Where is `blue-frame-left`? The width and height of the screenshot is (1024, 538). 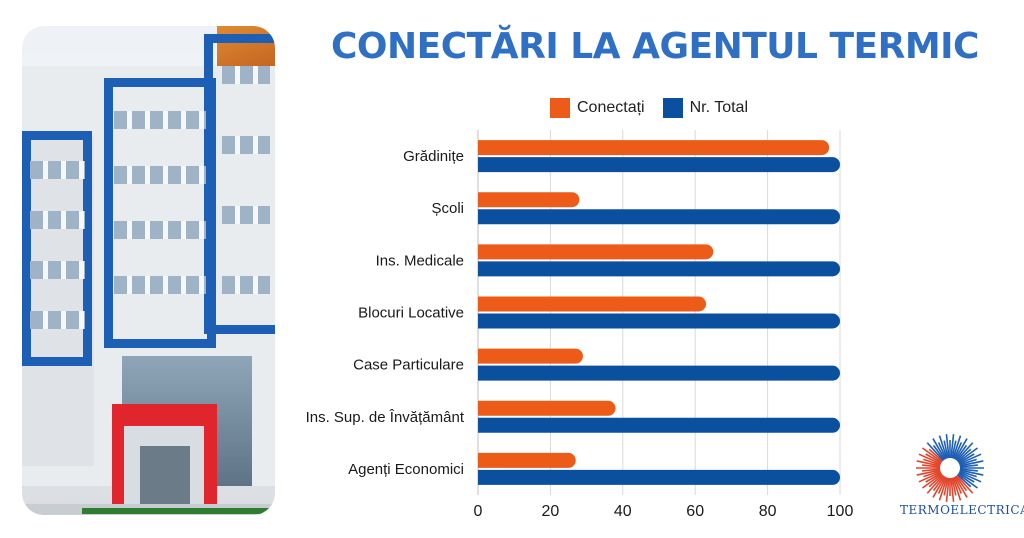 blue-frame-left is located at coordinates (57, 248).